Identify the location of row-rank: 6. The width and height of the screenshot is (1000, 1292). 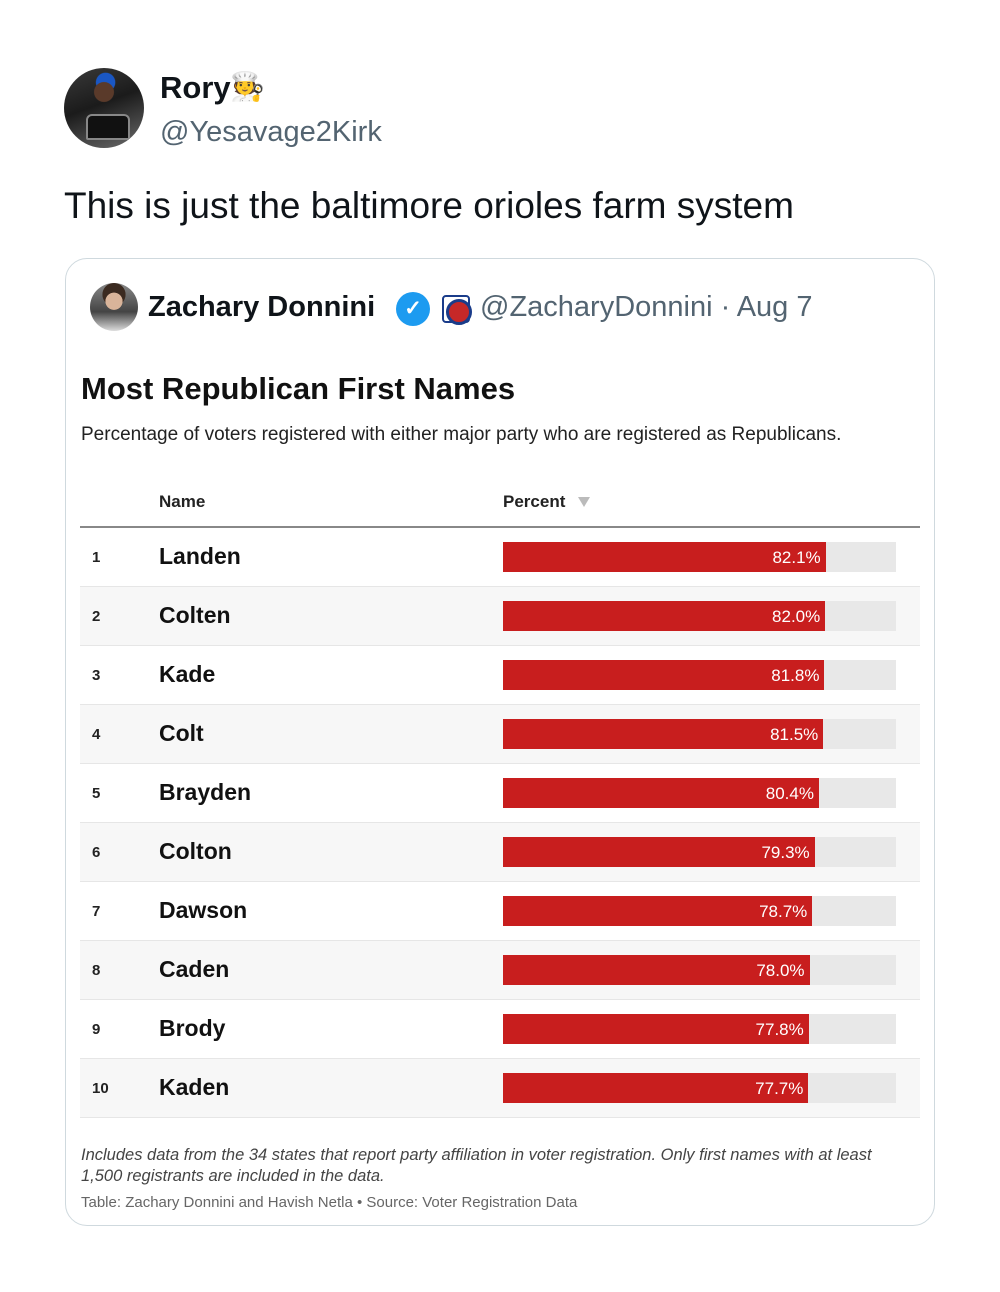
(96, 852).